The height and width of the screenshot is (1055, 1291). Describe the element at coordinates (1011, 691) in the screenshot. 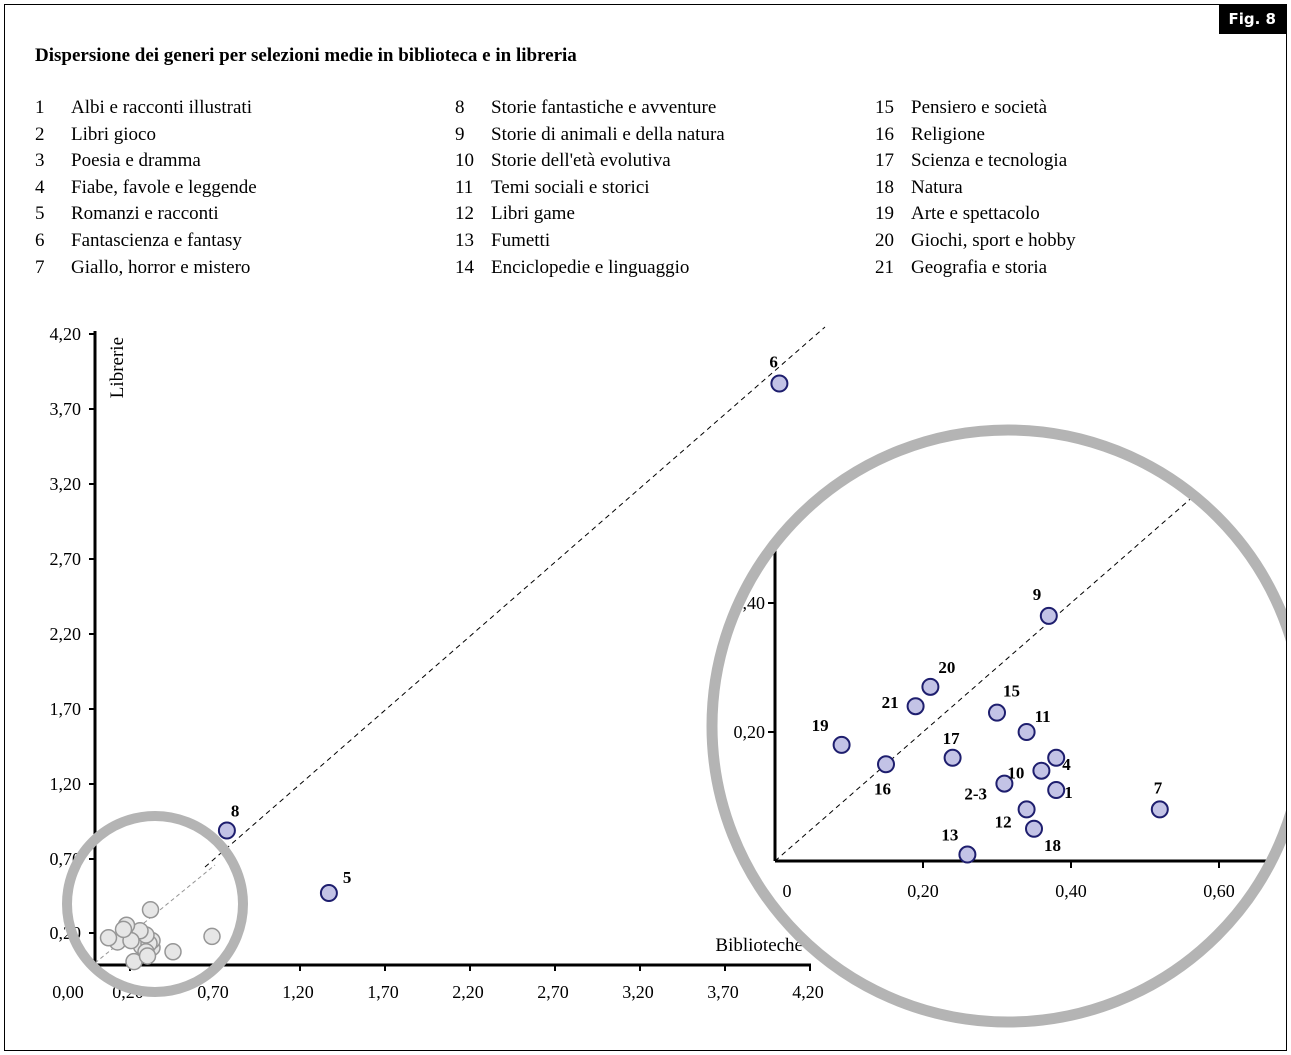

I see `inset-data-point-label: 15` at that location.